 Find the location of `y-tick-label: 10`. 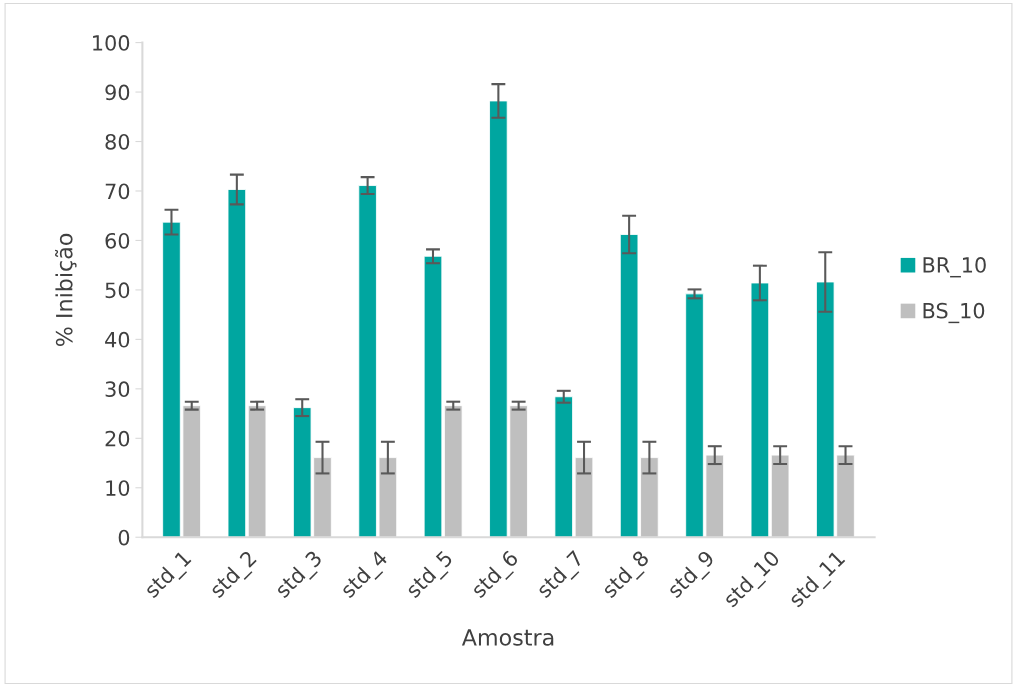

y-tick-label: 10 is located at coordinates (118, 488).